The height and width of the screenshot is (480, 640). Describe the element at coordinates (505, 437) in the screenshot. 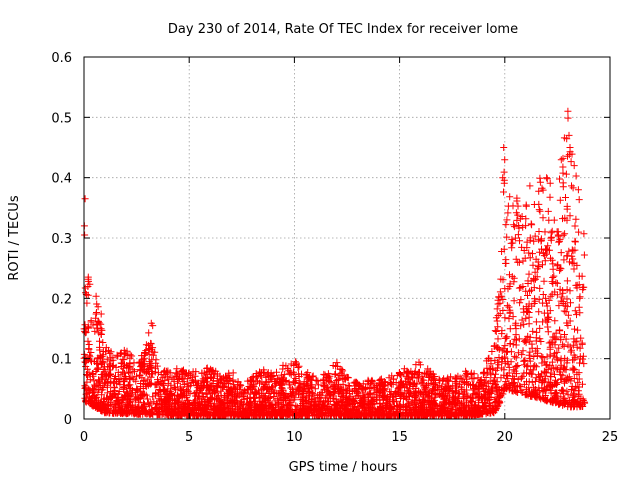

I see `x-tick-label: 20` at that location.